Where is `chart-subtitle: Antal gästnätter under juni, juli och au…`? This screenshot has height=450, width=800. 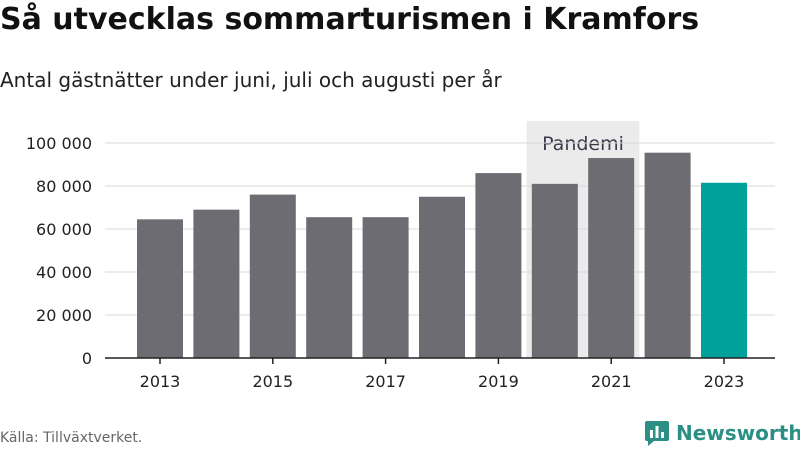 chart-subtitle: Antal gästnätter under juni, juli och au… is located at coordinates (251, 80).